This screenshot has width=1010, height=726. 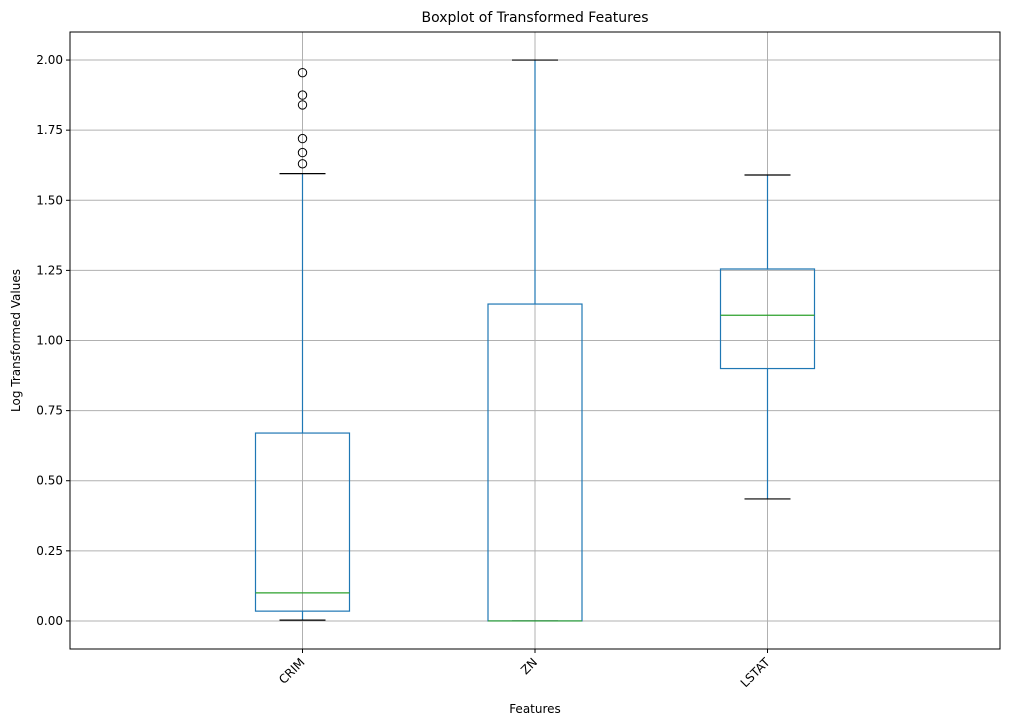 I want to click on y-tick-label: 1.50, so click(x=49, y=200).